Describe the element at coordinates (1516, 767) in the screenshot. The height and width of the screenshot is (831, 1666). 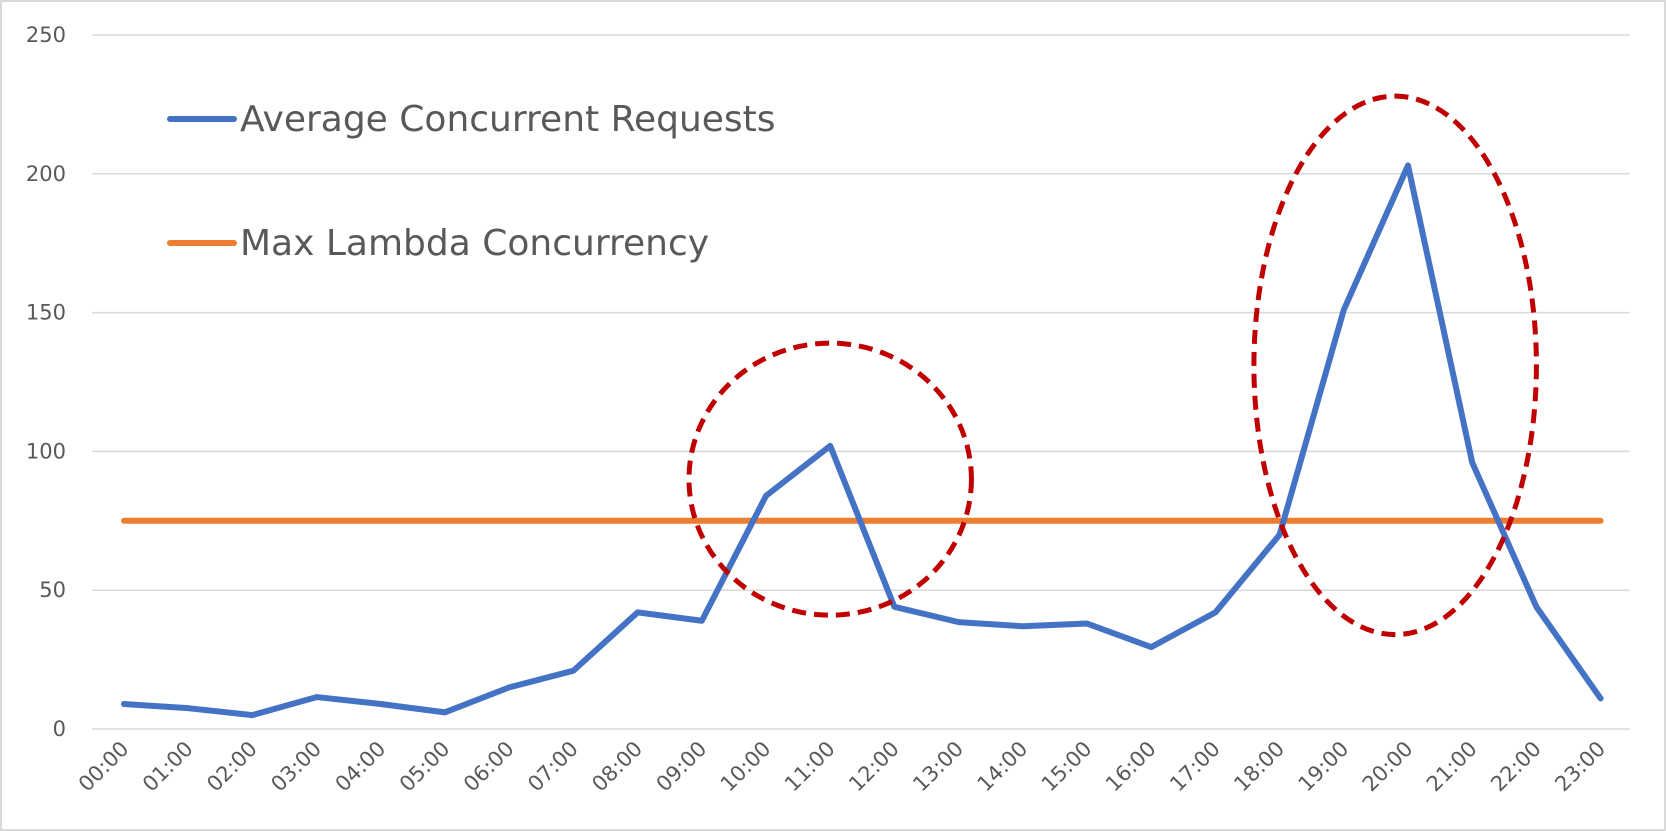
I see `x-tick-label: 22:00` at that location.